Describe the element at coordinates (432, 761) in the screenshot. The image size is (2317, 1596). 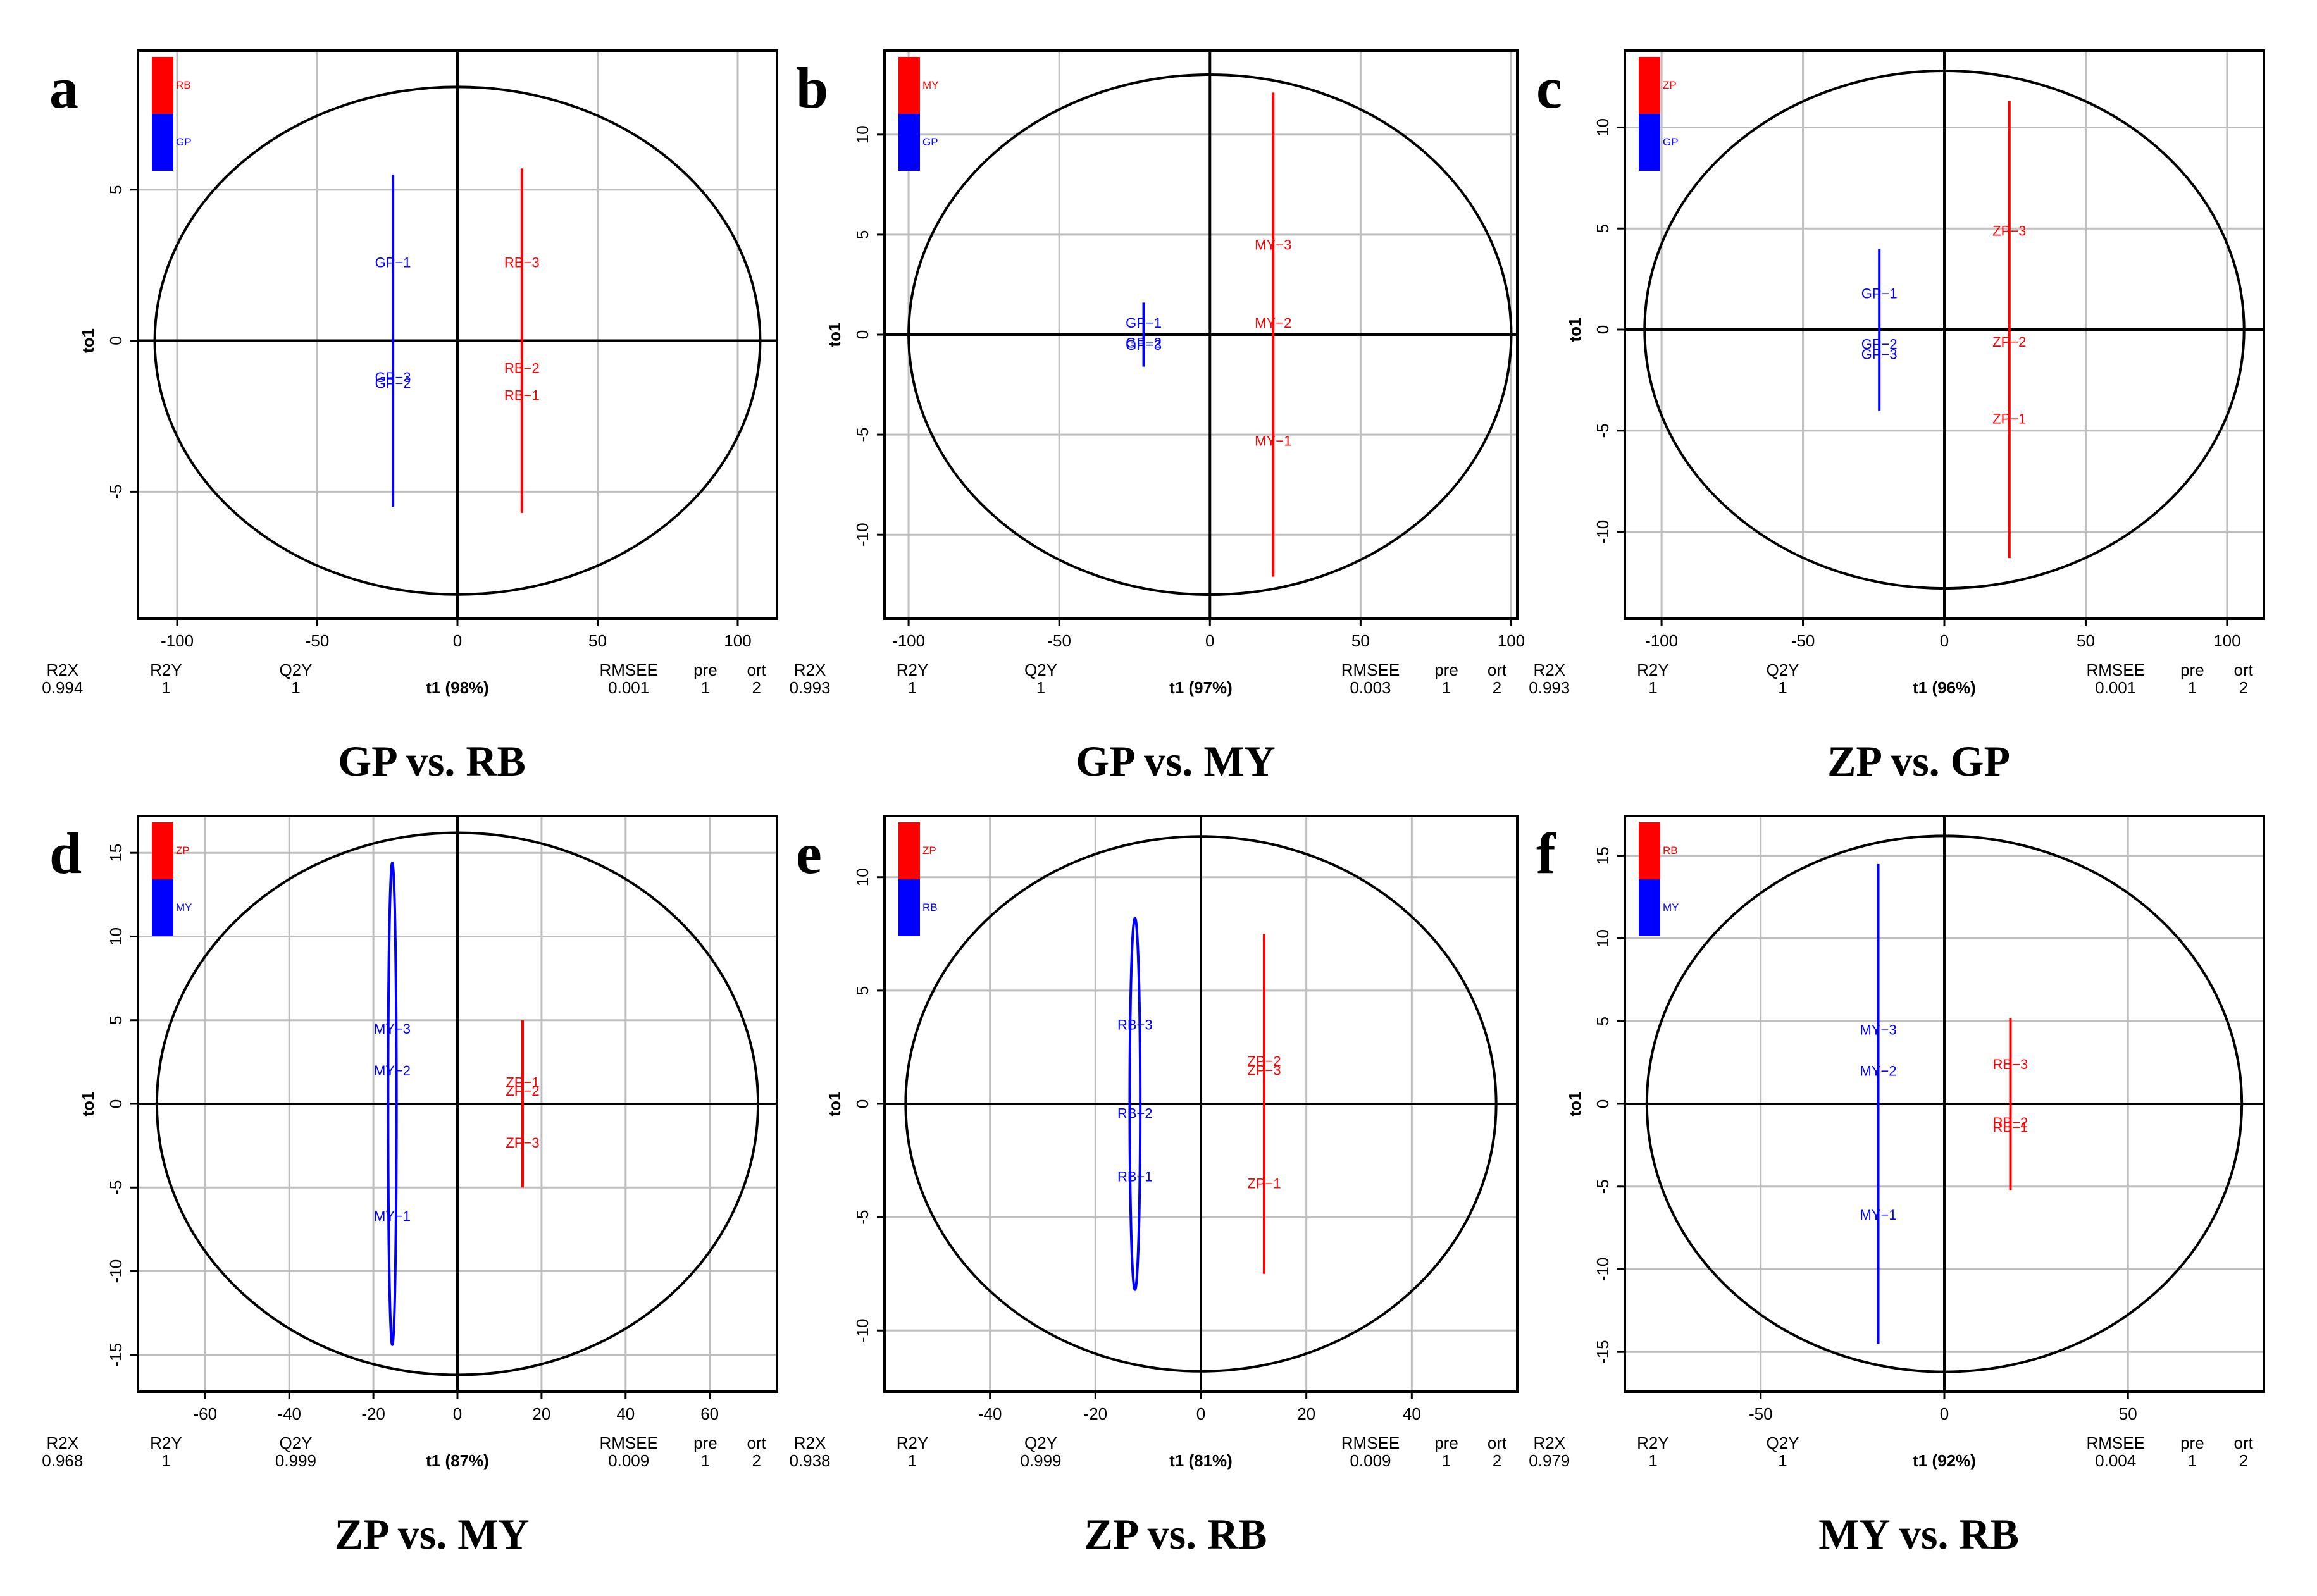
I see `comparison-title: GP vs. RB` at that location.